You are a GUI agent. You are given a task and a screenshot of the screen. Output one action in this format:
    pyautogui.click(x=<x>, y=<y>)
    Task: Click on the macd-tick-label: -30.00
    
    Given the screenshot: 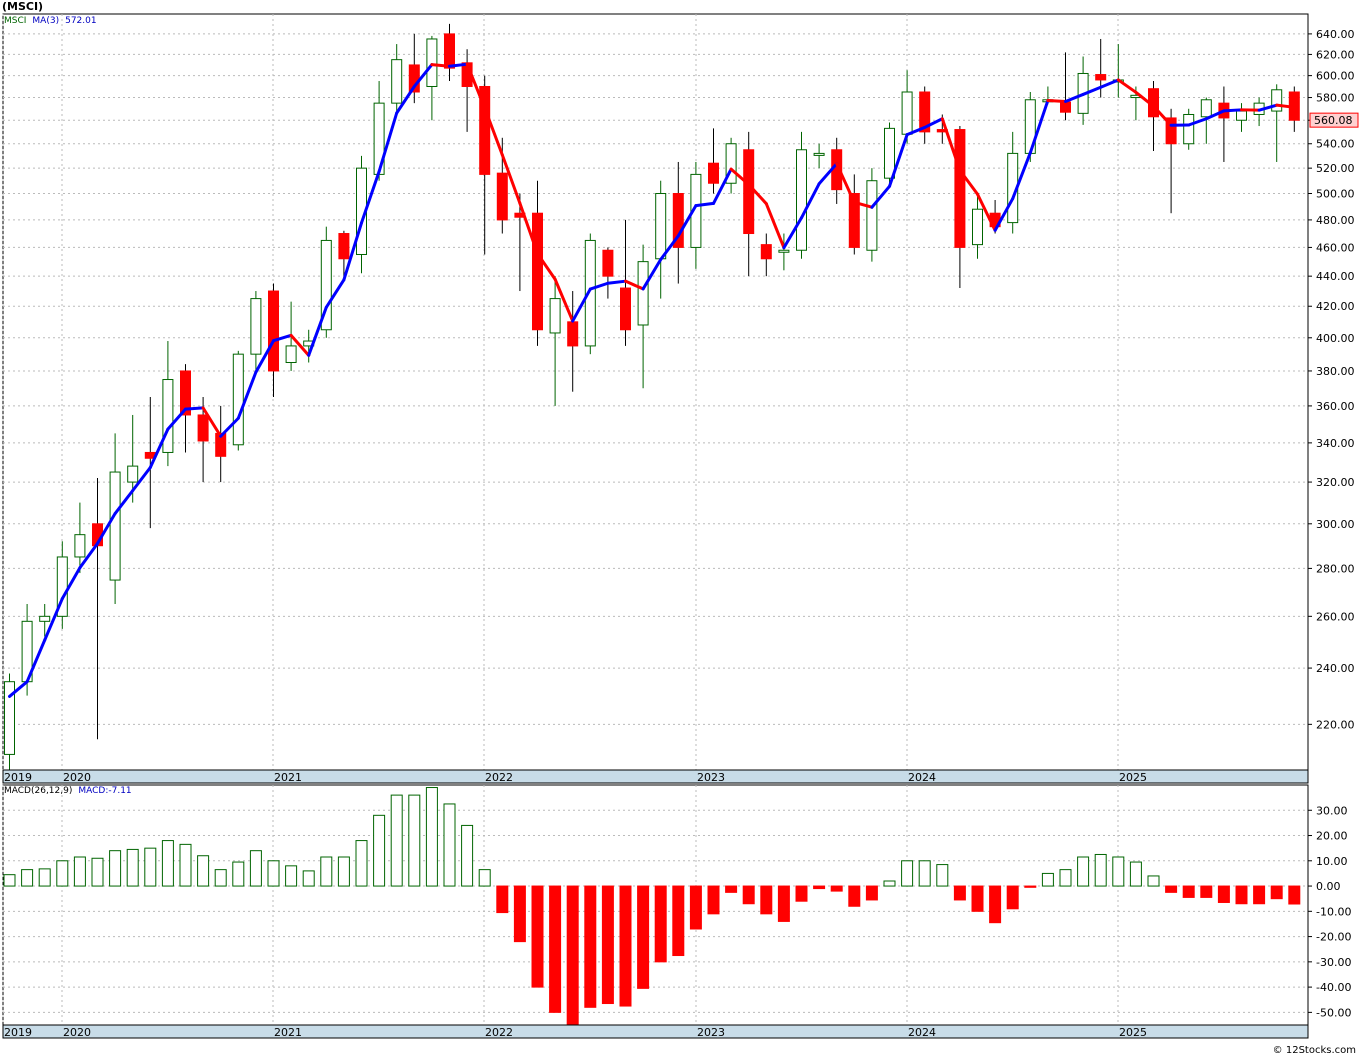 What is the action you would take?
    pyautogui.click(x=1333, y=962)
    